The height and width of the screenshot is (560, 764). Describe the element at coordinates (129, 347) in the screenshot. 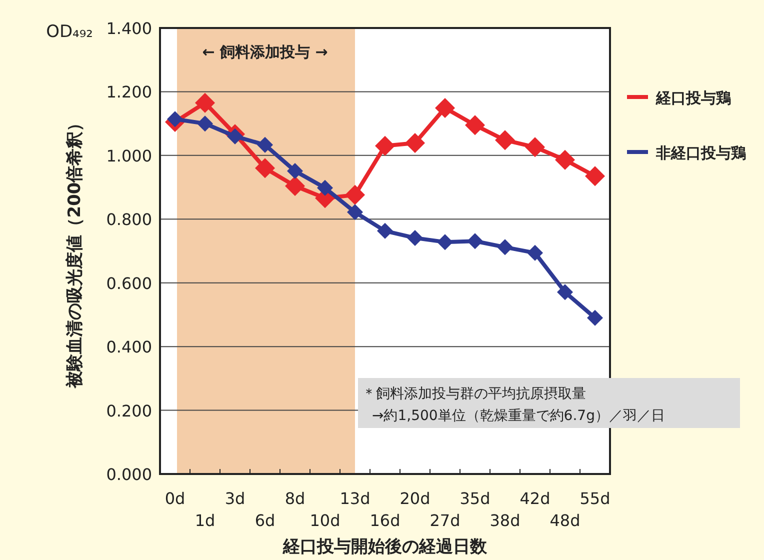

I see `y-tick-label: 0.400` at that location.